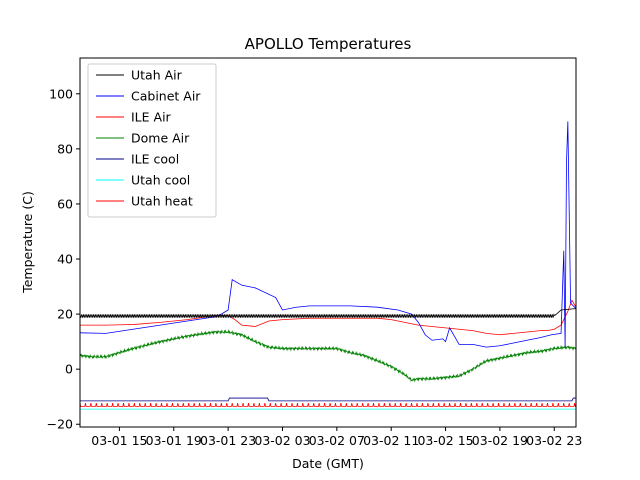 Image resolution: width=640 pixels, height=480 pixels. Describe the element at coordinates (65, 148) in the screenshot. I see `y-tick-label: 80` at that location.